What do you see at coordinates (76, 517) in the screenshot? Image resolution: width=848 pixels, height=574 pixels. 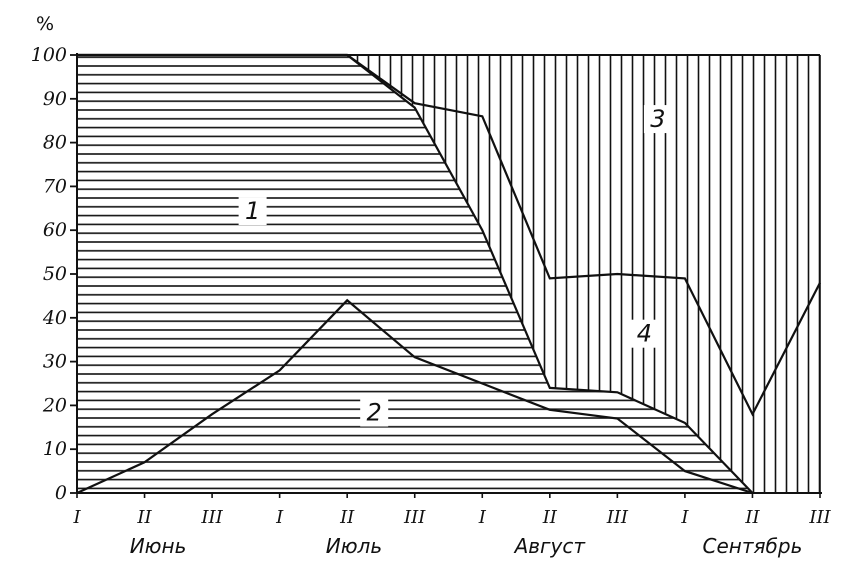 I see `x-tick-label-0: I` at bounding box center [76, 517].